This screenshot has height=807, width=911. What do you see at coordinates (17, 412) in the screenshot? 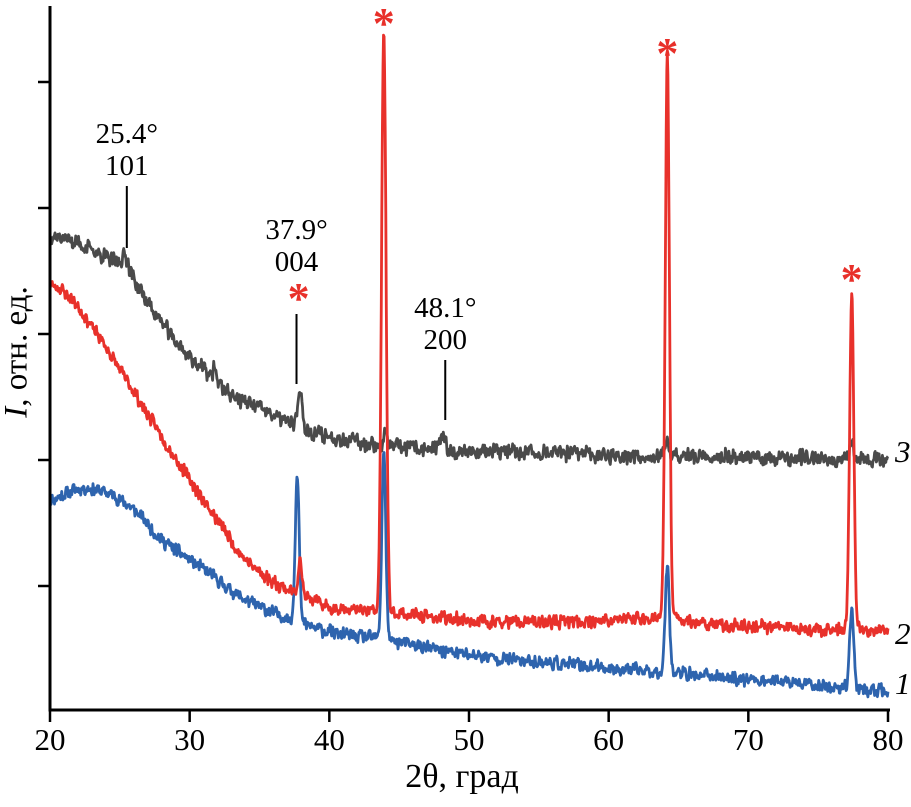
I see `y-axis-label-symbol: I` at bounding box center [17, 412].